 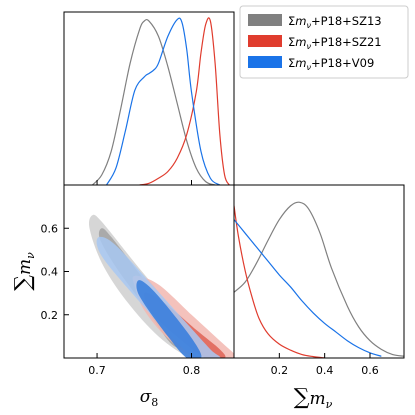 I want to click on sigma8-tick-label-1: 0.7, so click(x=97, y=370).